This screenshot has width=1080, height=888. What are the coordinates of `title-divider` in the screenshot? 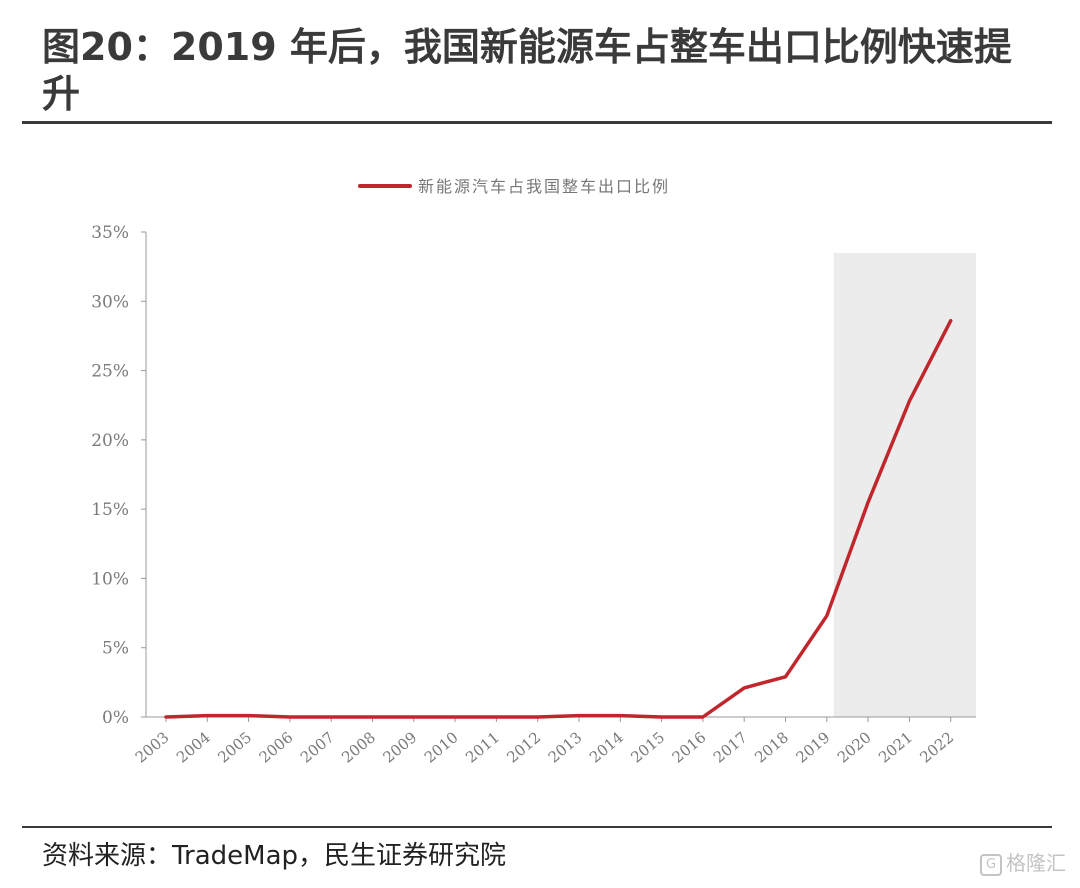 It's located at (537, 122).